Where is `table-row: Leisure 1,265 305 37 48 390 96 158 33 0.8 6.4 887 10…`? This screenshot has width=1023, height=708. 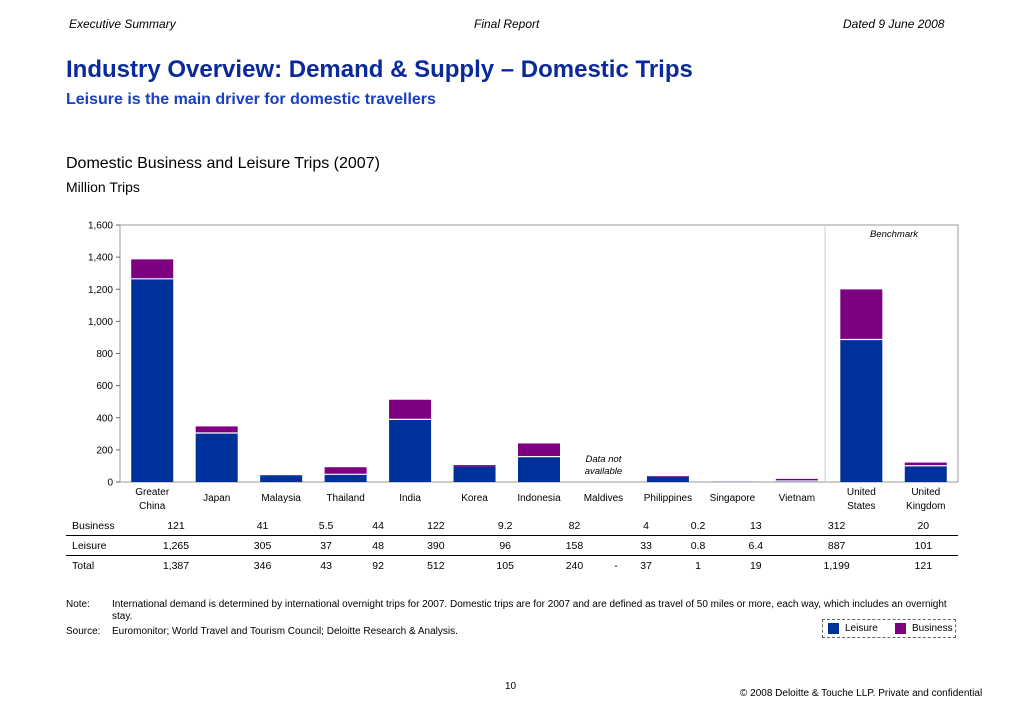
table-row: Leisure 1,265 305 37 48 390 96 158 33 0.8 6.4 887 10… is located at coordinates (512, 545).